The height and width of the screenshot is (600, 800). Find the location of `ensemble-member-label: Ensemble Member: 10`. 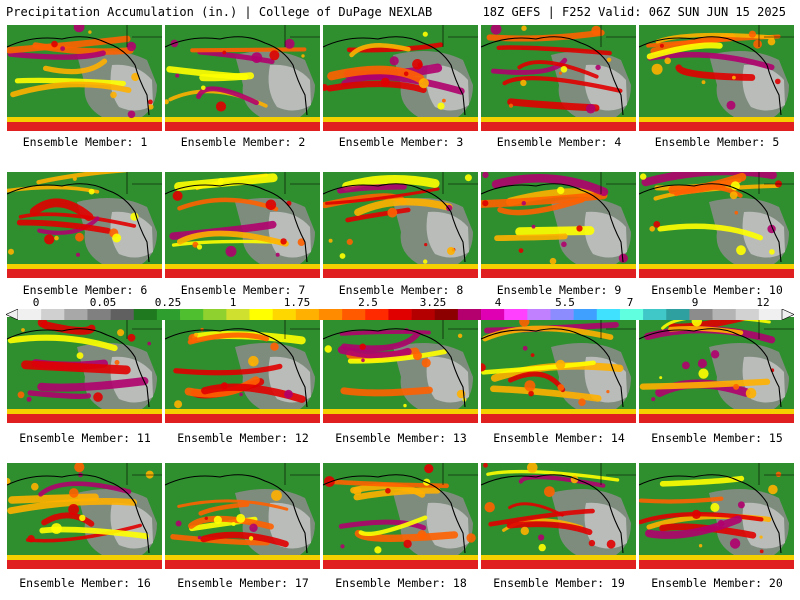

ensemble-member-label: Ensemble Member: 10 is located at coordinates (717, 290).